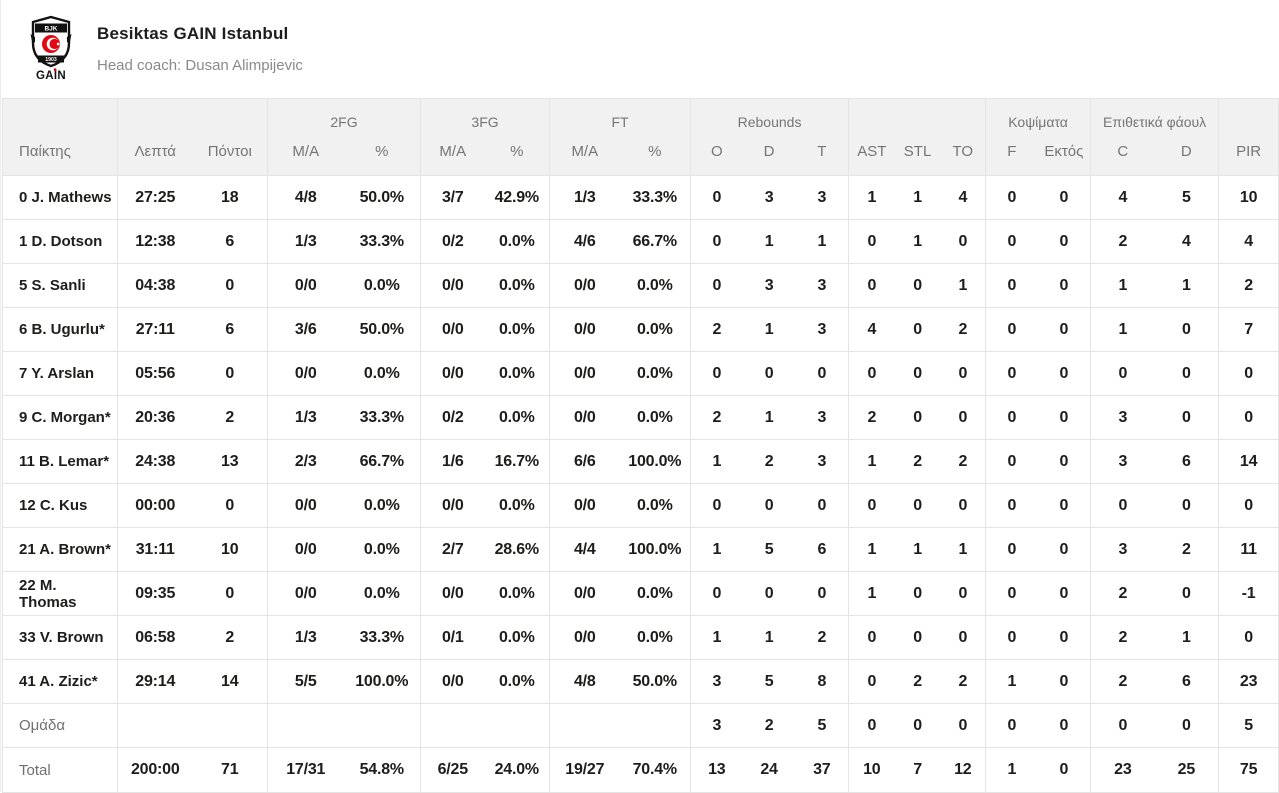 The width and height of the screenshot is (1279, 793). I want to click on stat-cell: 24, so click(769, 769).